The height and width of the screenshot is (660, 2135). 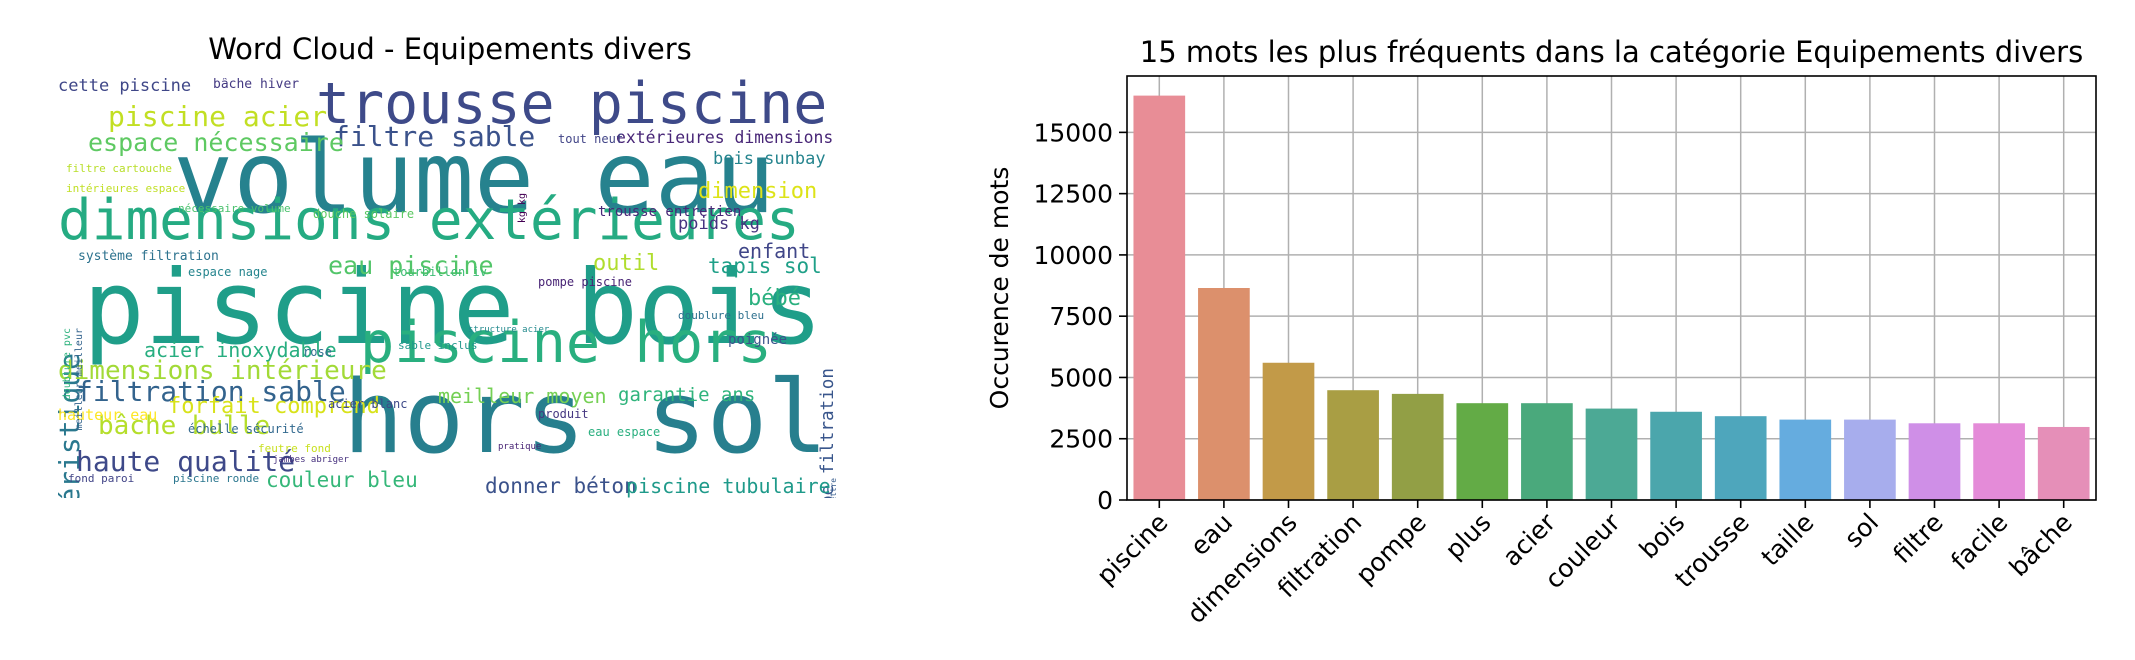 What do you see at coordinates (240, 350) in the screenshot?
I see `wordcloud-word: acier inoxydable` at bounding box center [240, 350].